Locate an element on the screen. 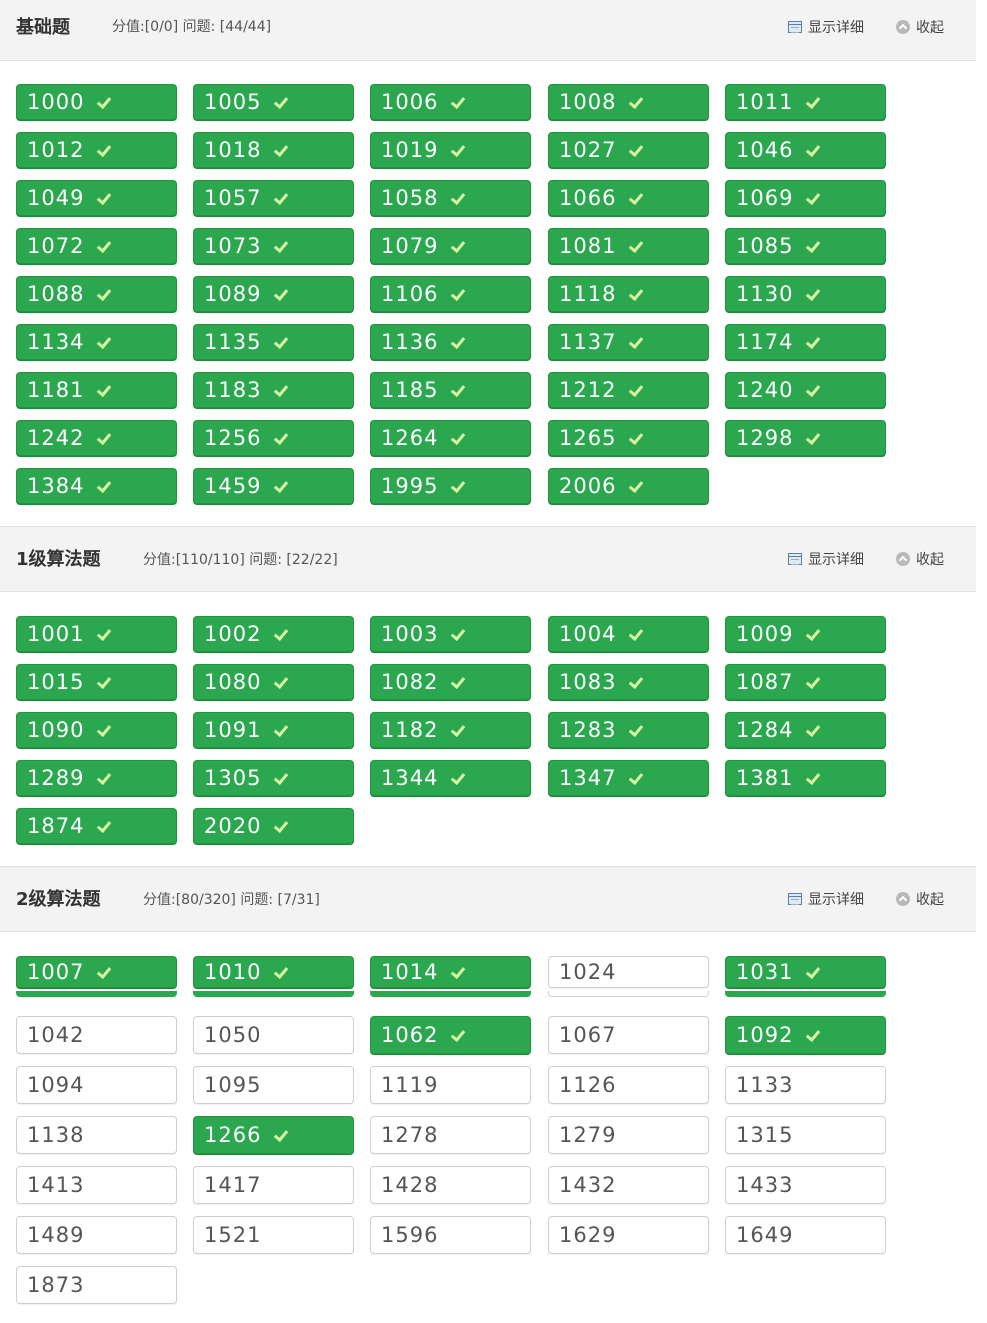 Image resolution: width=987 pixels, height=1323 pixels. problem-button: 1012 is located at coordinates (96, 150).